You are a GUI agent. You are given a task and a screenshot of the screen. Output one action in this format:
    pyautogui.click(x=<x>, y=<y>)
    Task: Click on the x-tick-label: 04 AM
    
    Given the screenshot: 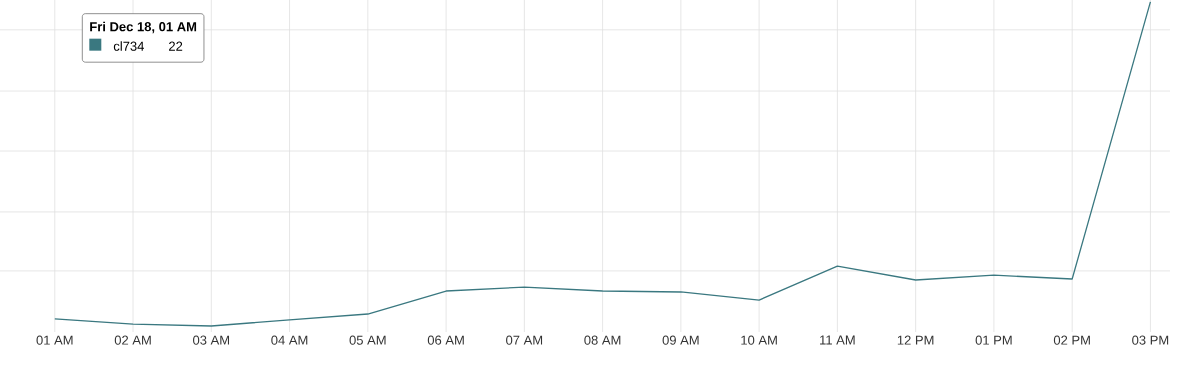 What is the action you would take?
    pyautogui.click(x=289, y=340)
    